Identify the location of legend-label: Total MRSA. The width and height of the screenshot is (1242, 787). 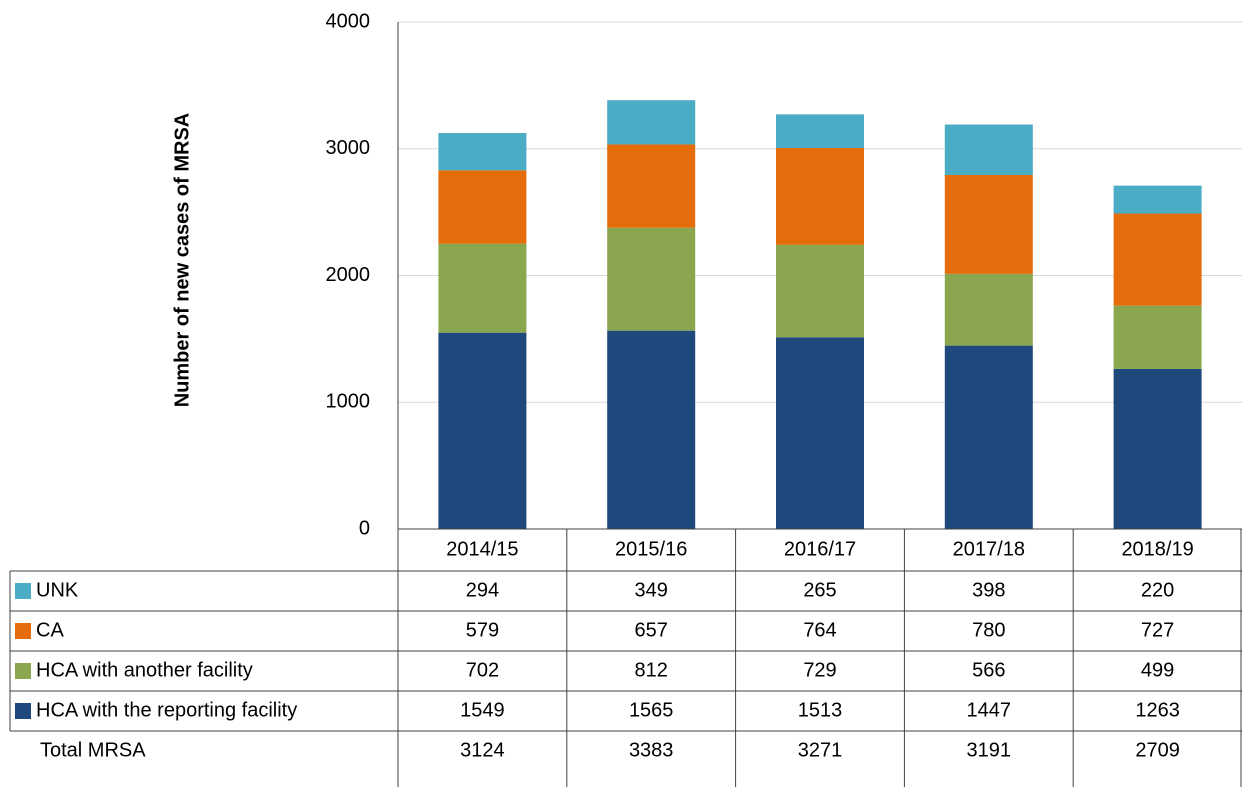
(93, 750).